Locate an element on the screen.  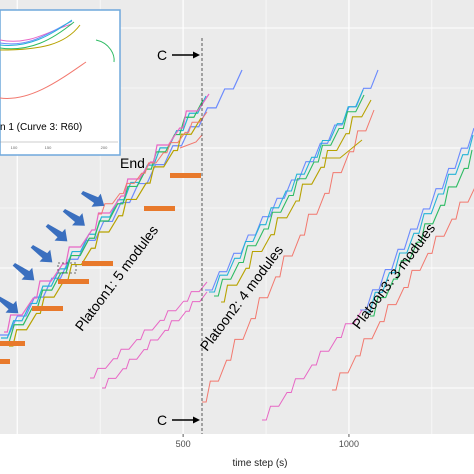
section-c-top-label: C is located at coordinates (162, 55).